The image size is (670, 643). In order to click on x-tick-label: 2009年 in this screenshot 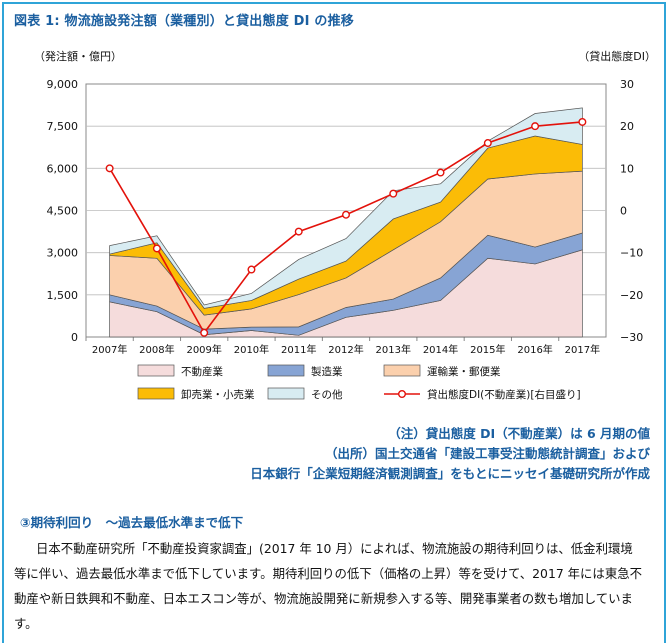, I will do `click(203, 349)`.